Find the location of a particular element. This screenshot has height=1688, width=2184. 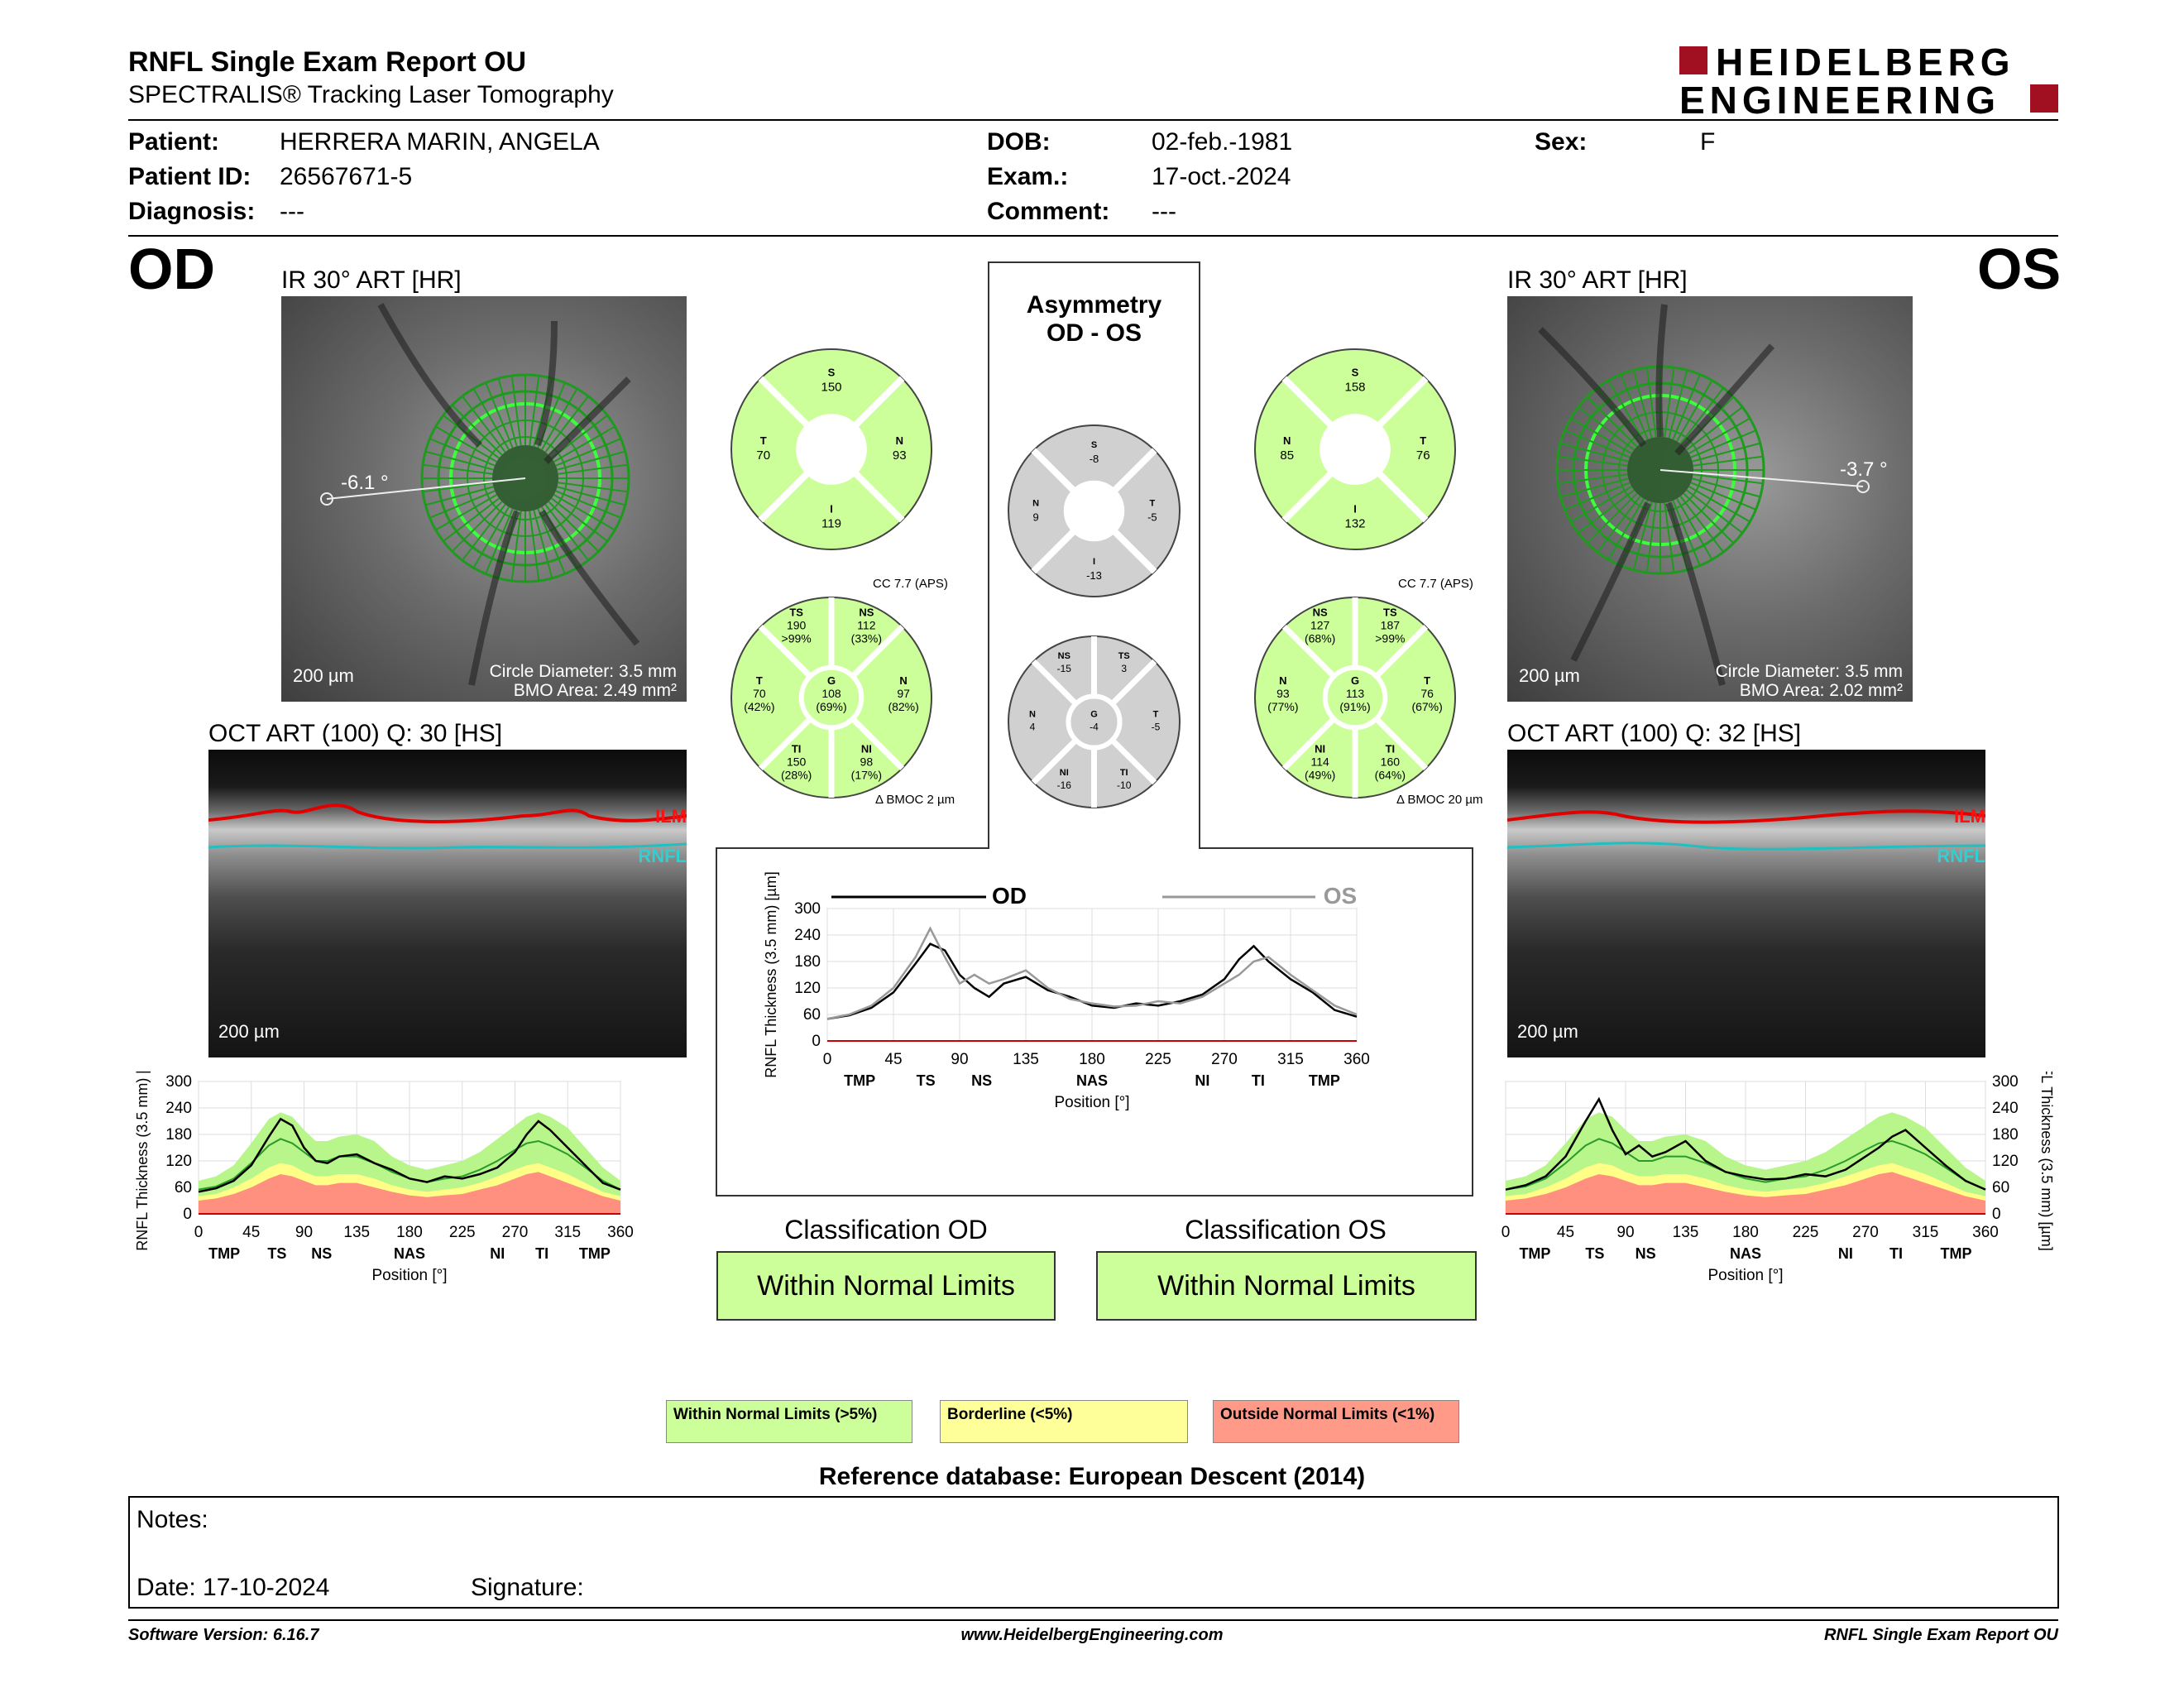

os-rnfl-label: RNFL is located at coordinates (1961, 856).